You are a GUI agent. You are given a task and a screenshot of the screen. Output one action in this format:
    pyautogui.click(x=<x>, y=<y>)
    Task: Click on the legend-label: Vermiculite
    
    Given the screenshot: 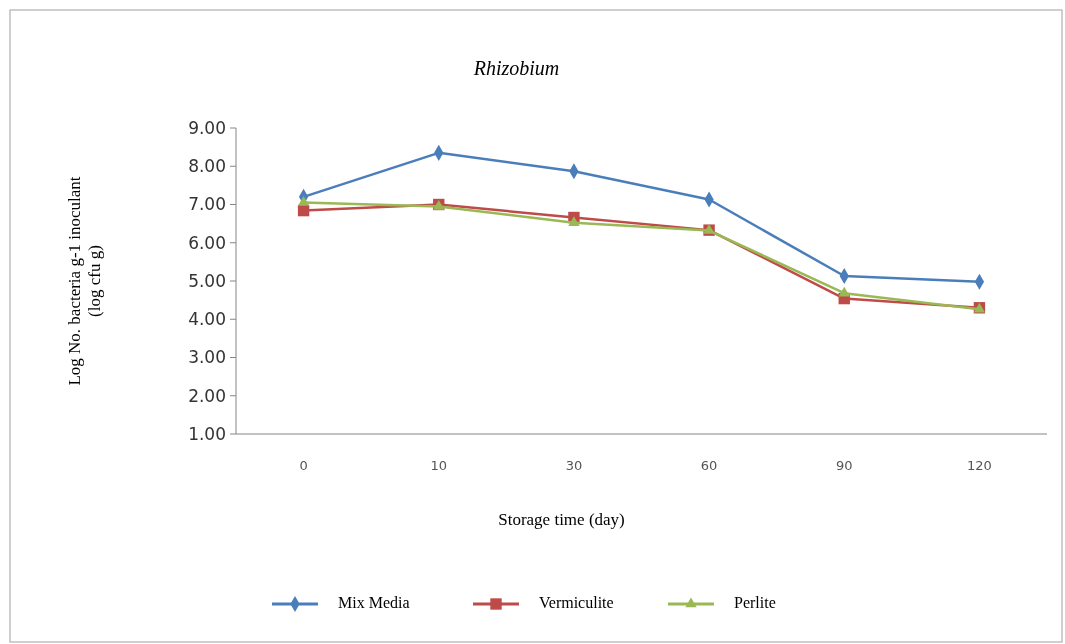 What is the action you would take?
    pyautogui.click(x=576, y=602)
    